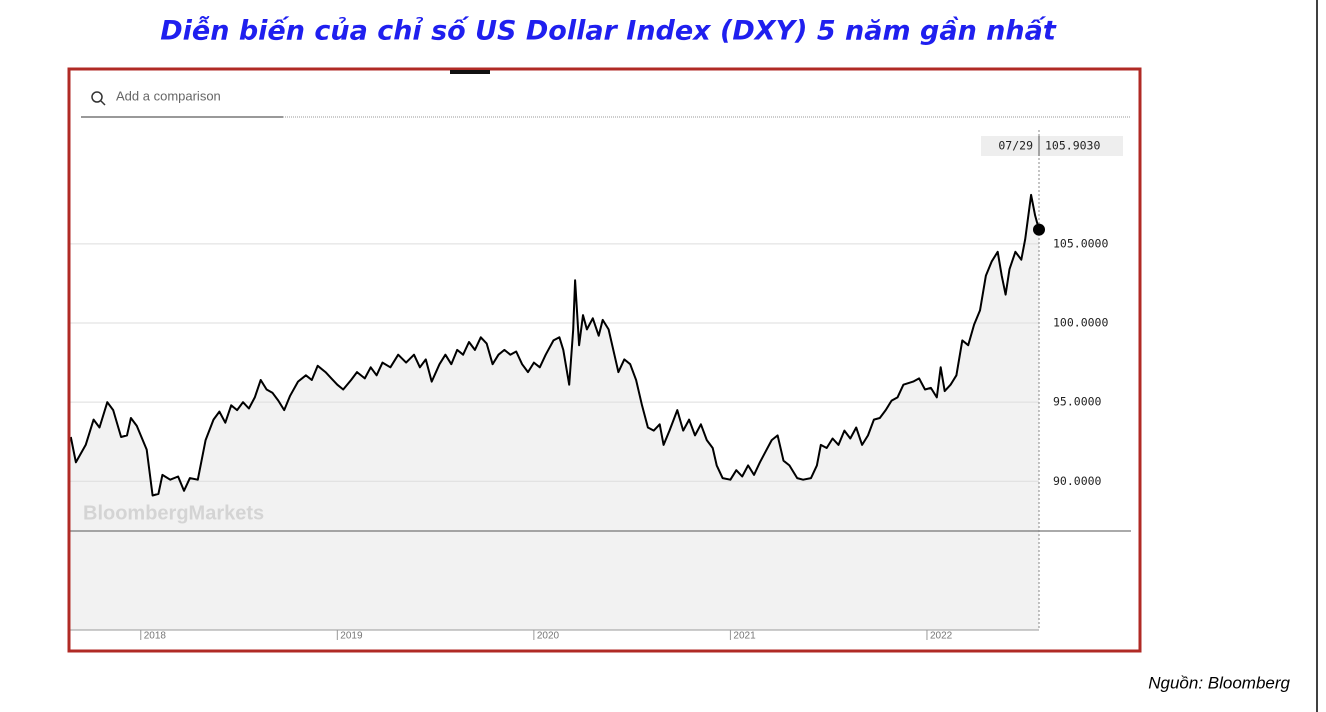 The height and width of the screenshot is (712, 1326). What do you see at coordinates (941, 636) in the screenshot?
I see `x-tick-label: 2022` at bounding box center [941, 636].